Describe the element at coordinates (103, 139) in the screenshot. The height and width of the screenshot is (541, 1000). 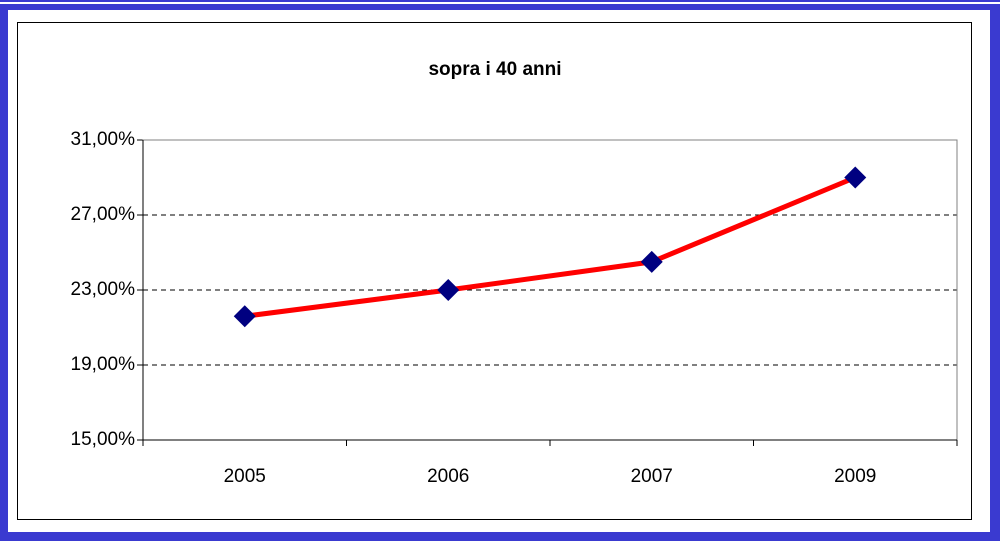
I see `y-tick-label: 31,00%` at that location.